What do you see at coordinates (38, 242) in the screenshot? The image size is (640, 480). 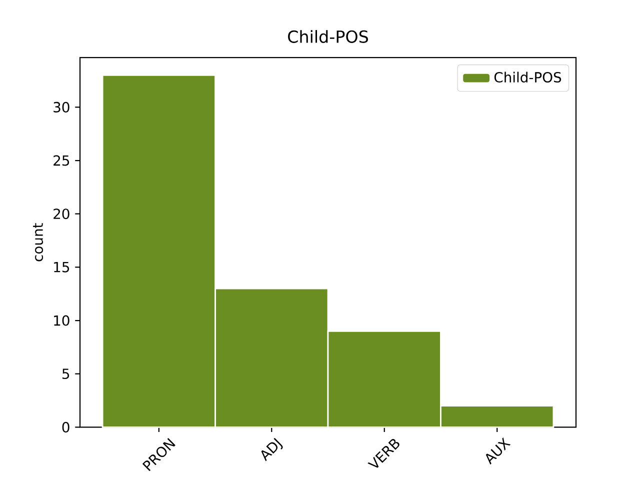 I see `y-axis-title: count` at bounding box center [38, 242].